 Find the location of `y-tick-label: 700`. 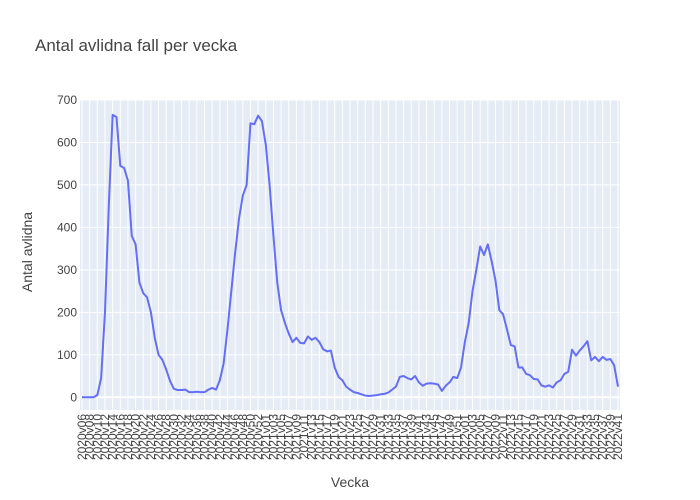

y-tick-label: 700 is located at coordinates (67, 100).